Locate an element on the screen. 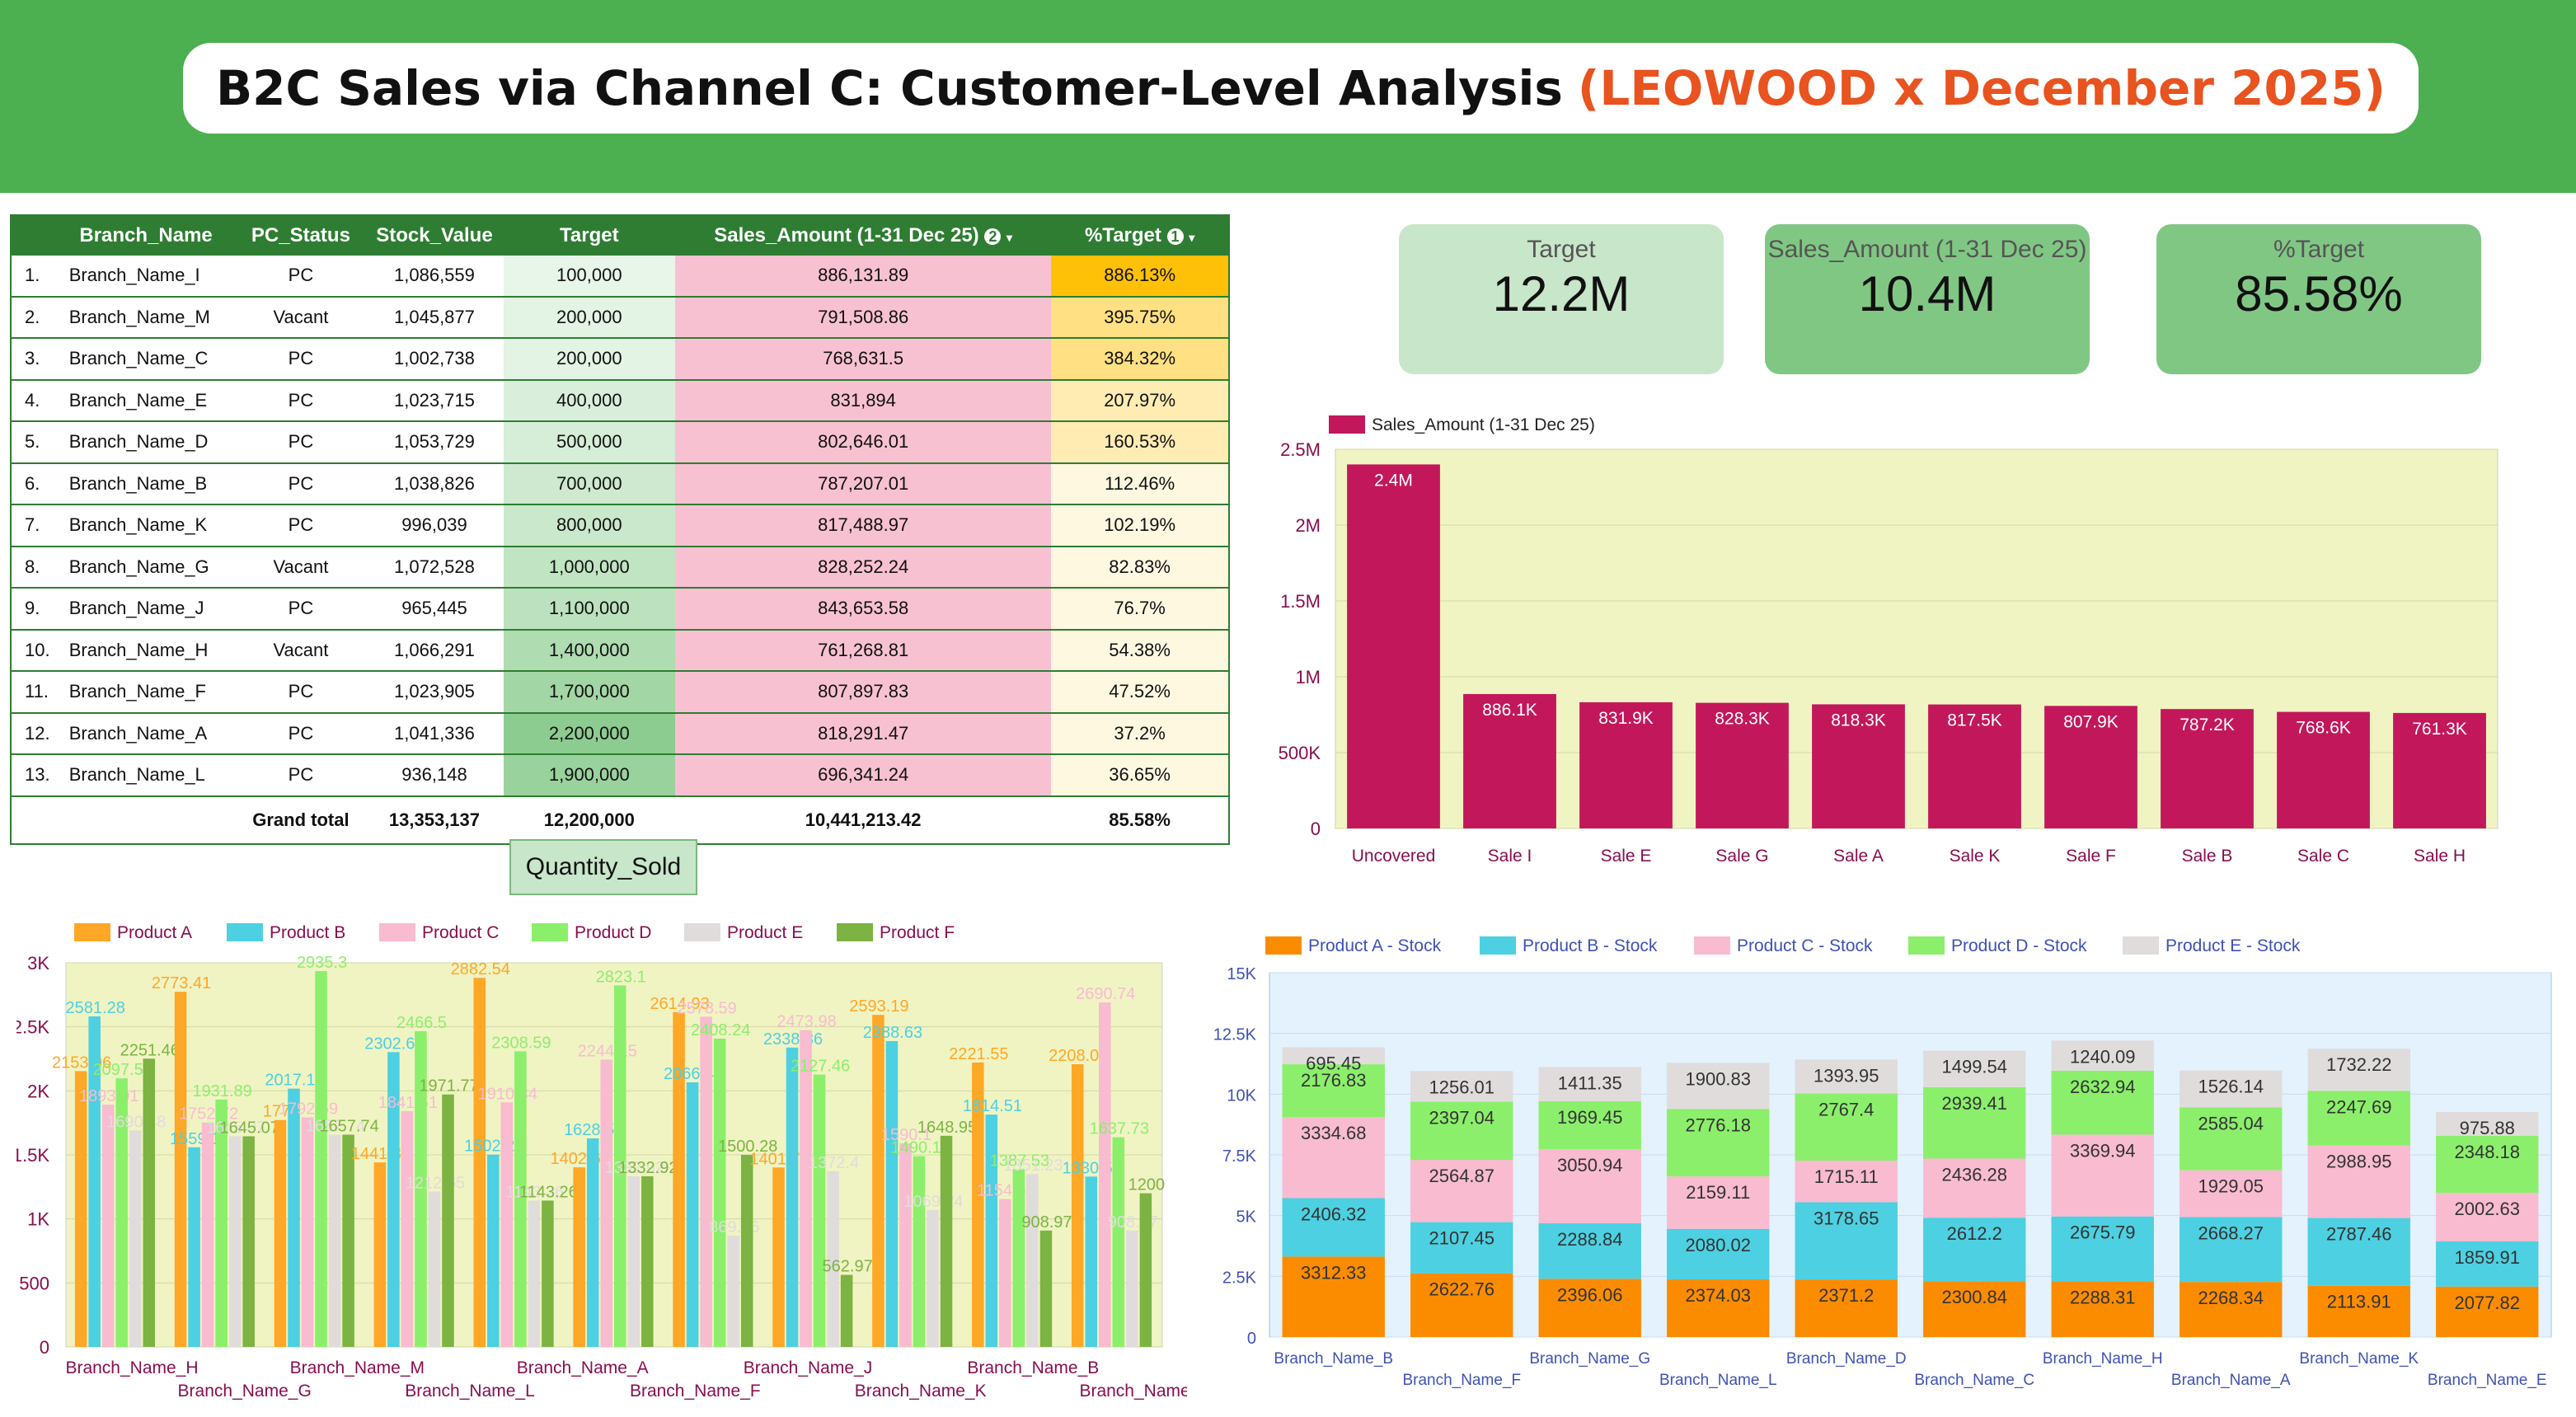 This screenshot has height=1417, width=2576. bar-data-label: 807.9K is located at coordinates (2091, 721).